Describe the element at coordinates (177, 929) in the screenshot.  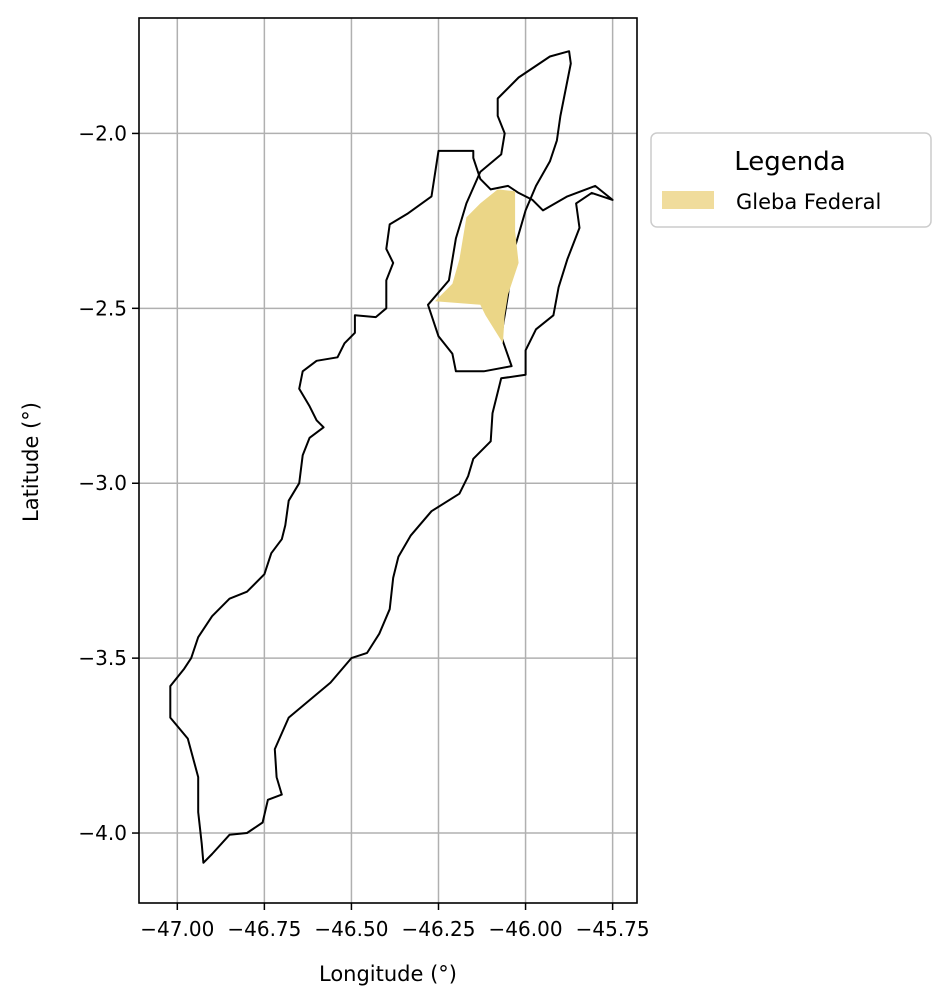
I see `x-tick-label: −47.00` at that location.